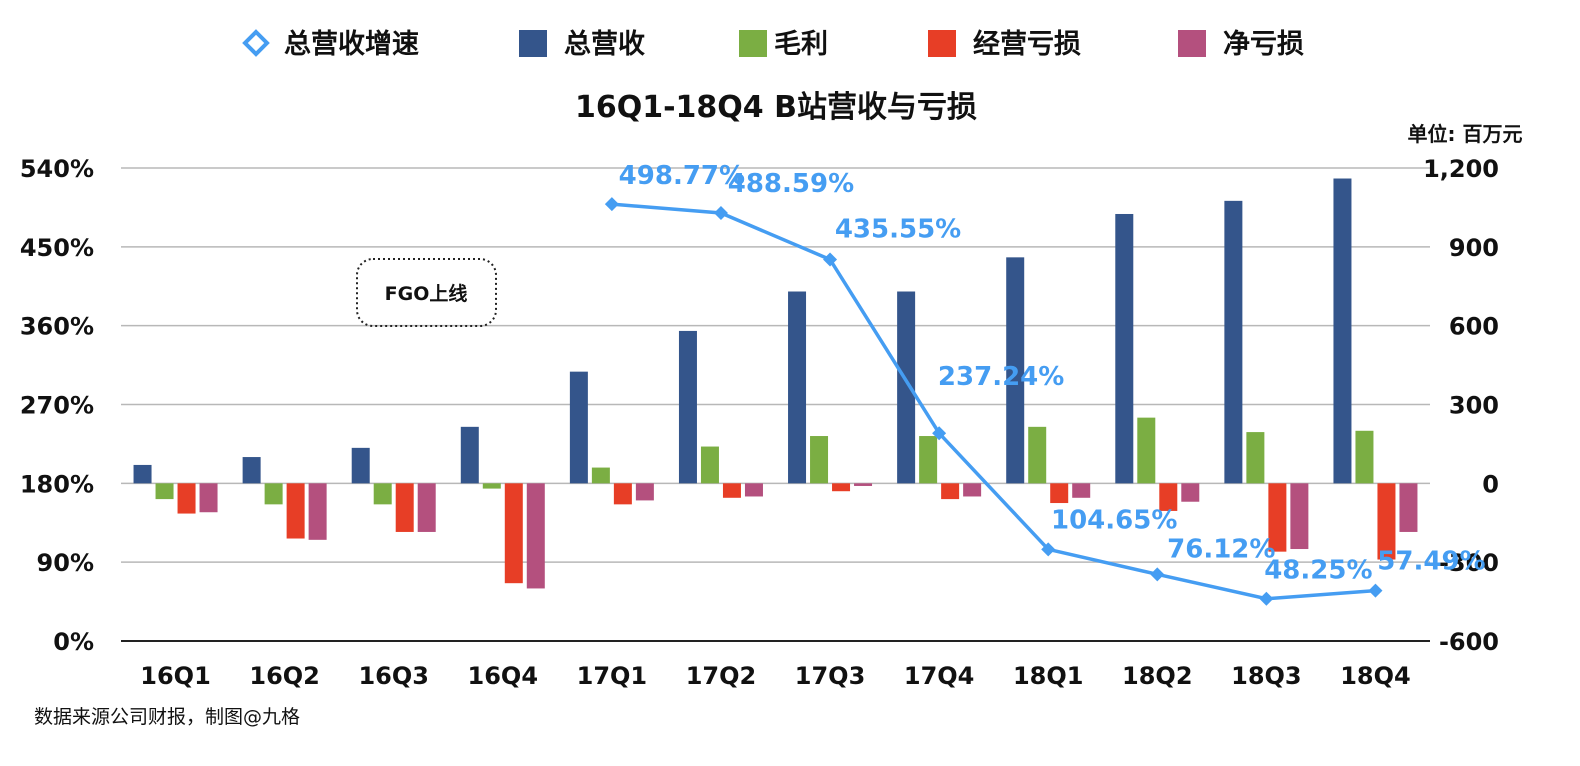  Describe the element at coordinates (1318, 571) in the screenshot. I see `growth-data-label: 48.25%` at that location.